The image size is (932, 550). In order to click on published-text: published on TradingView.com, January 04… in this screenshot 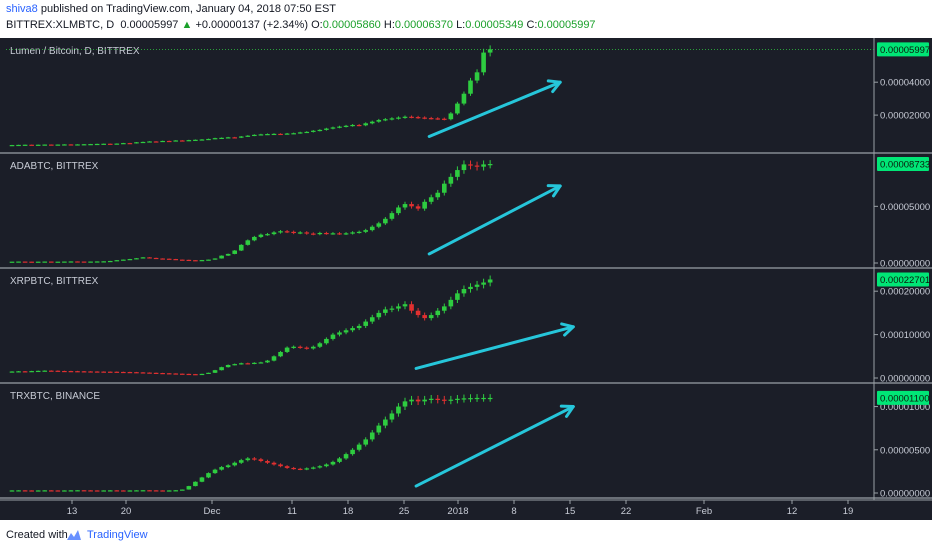, I will do `click(187, 9)`.